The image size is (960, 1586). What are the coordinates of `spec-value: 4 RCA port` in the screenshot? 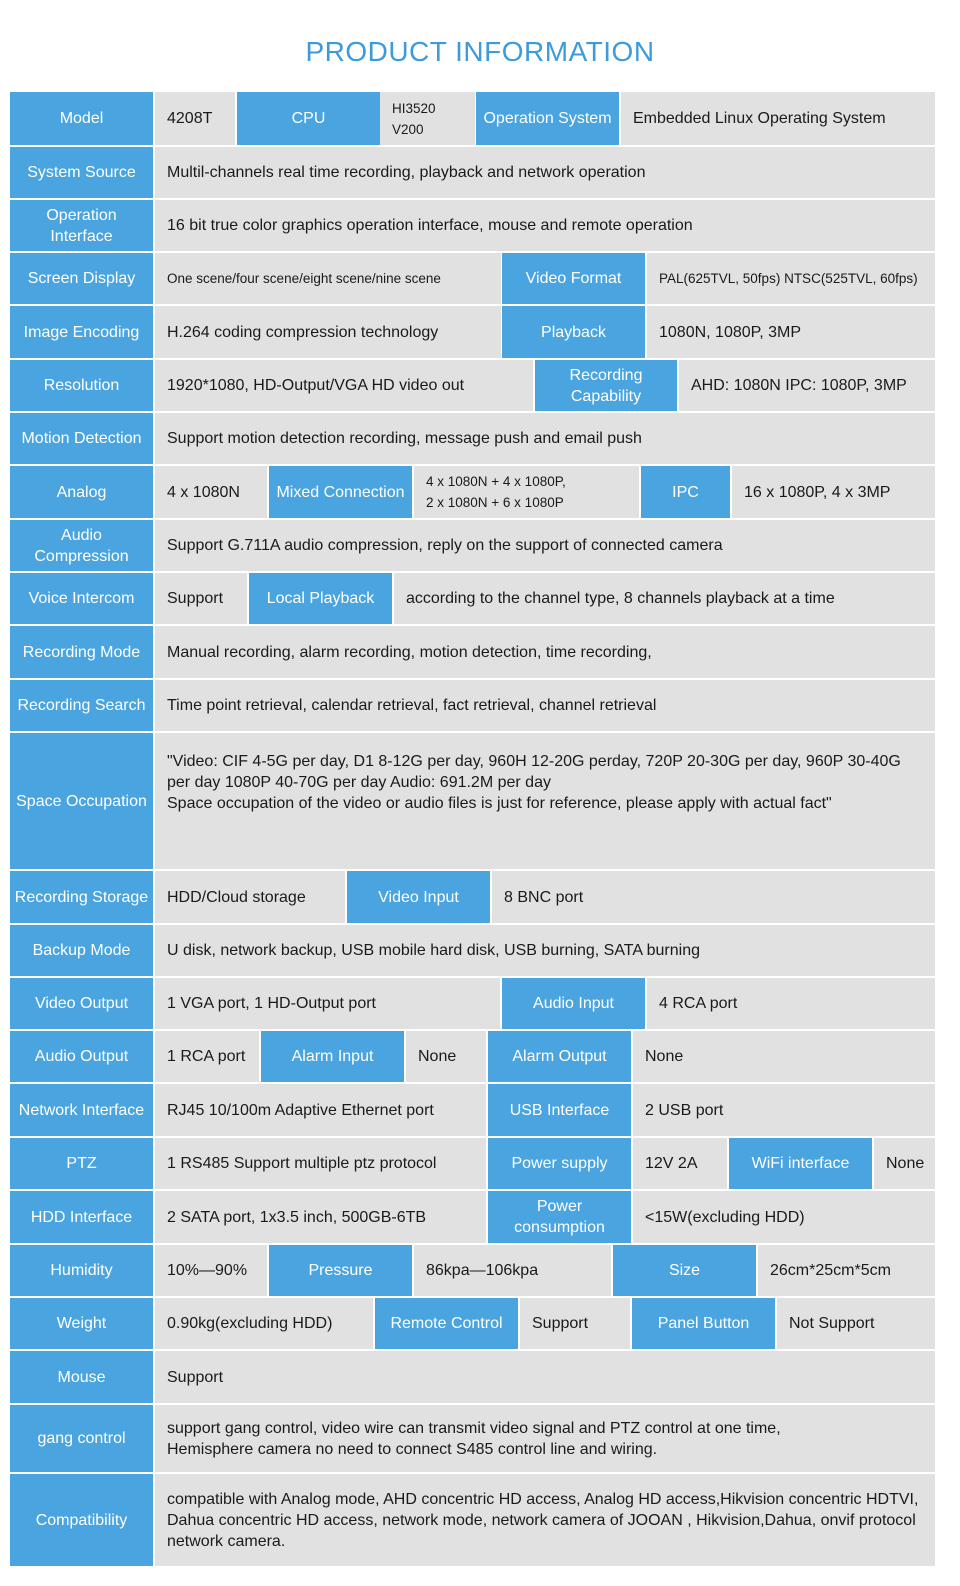 It's located at (791, 1003).